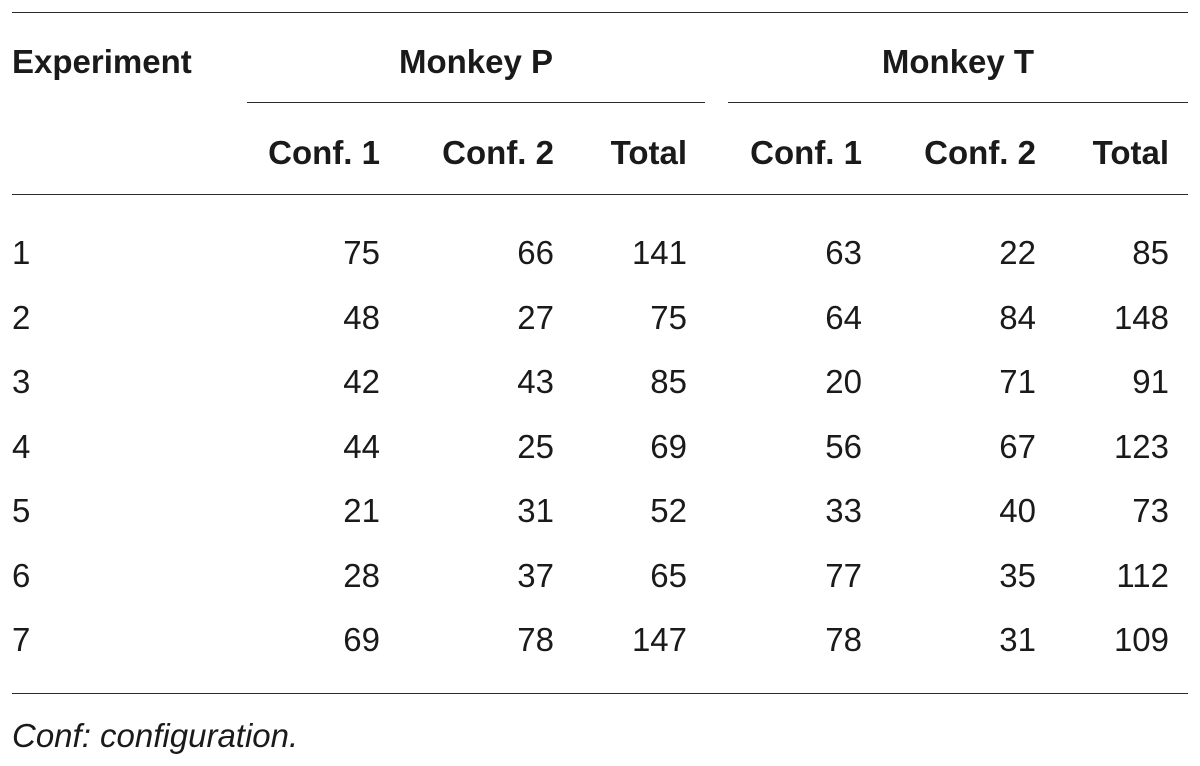 The image size is (1200, 766). What do you see at coordinates (1141, 317) in the screenshot?
I see `table-cell: 148` at bounding box center [1141, 317].